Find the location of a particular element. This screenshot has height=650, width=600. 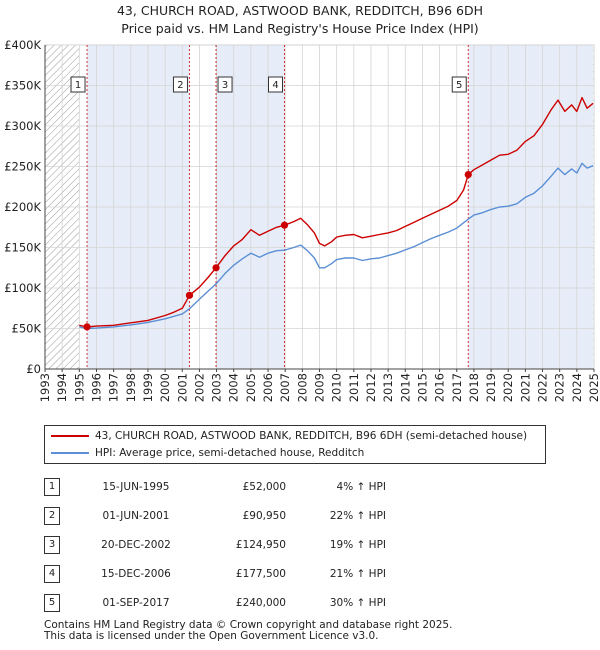

x-tick-label: 2012 is located at coordinates (371, 387).